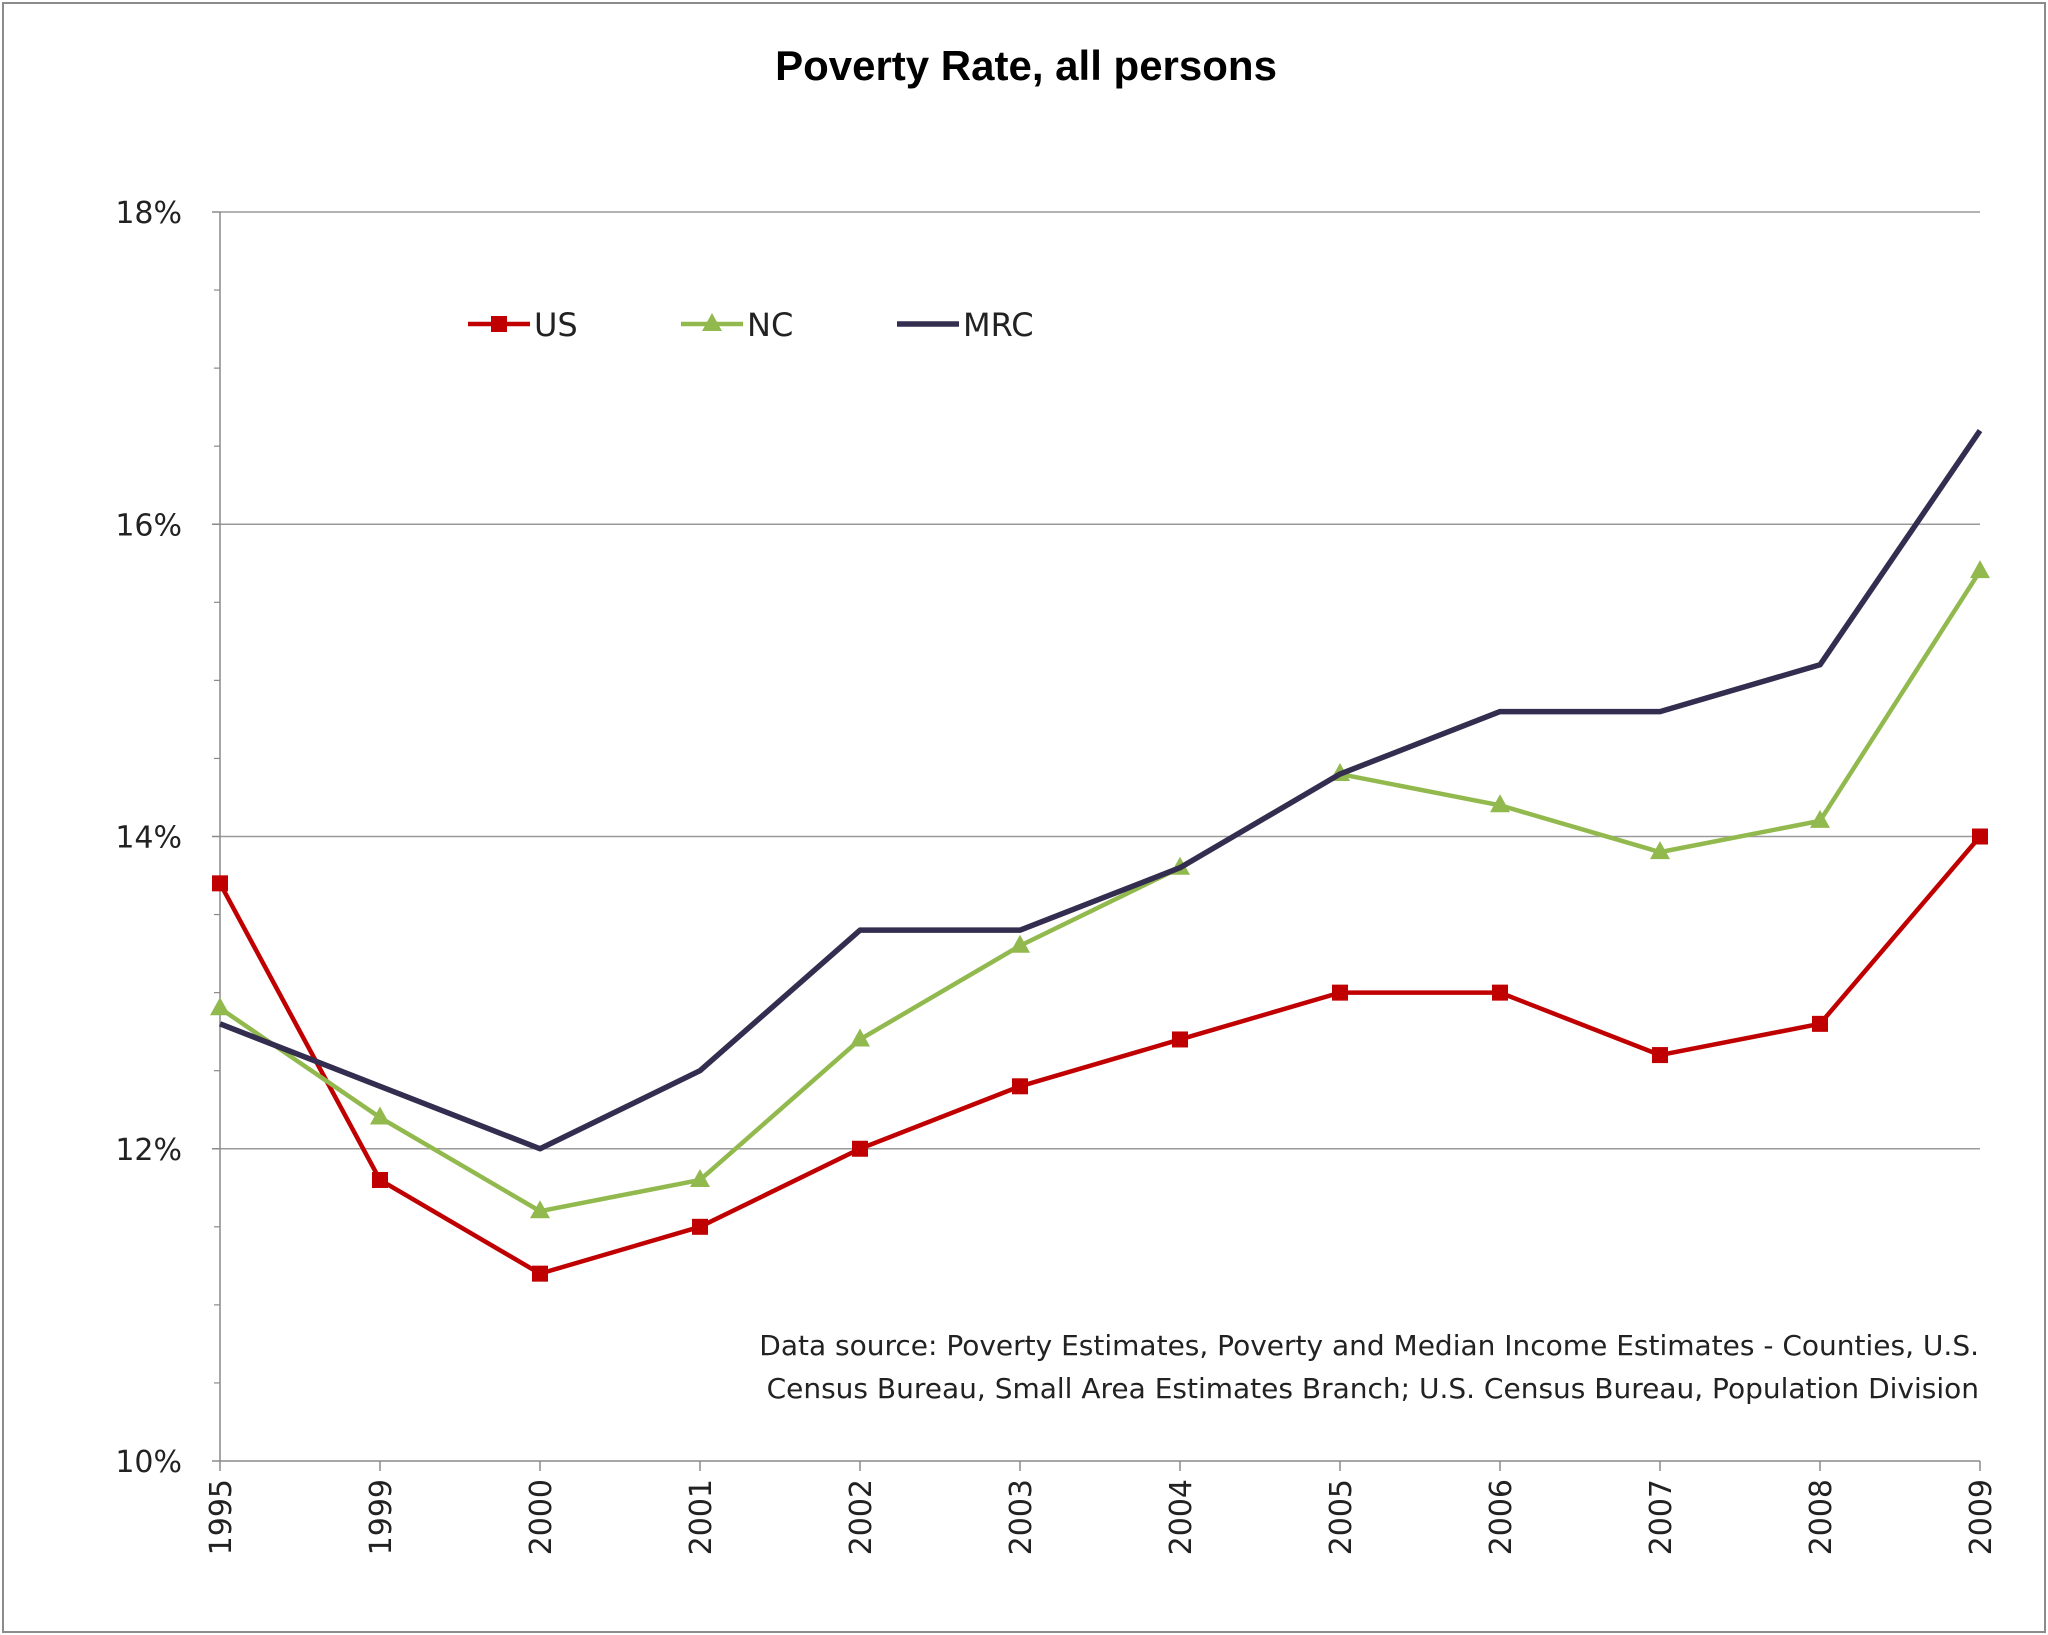  What do you see at coordinates (541, 1517) in the screenshot?
I see `x-tick-label: 2000` at bounding box center [541, 1517].